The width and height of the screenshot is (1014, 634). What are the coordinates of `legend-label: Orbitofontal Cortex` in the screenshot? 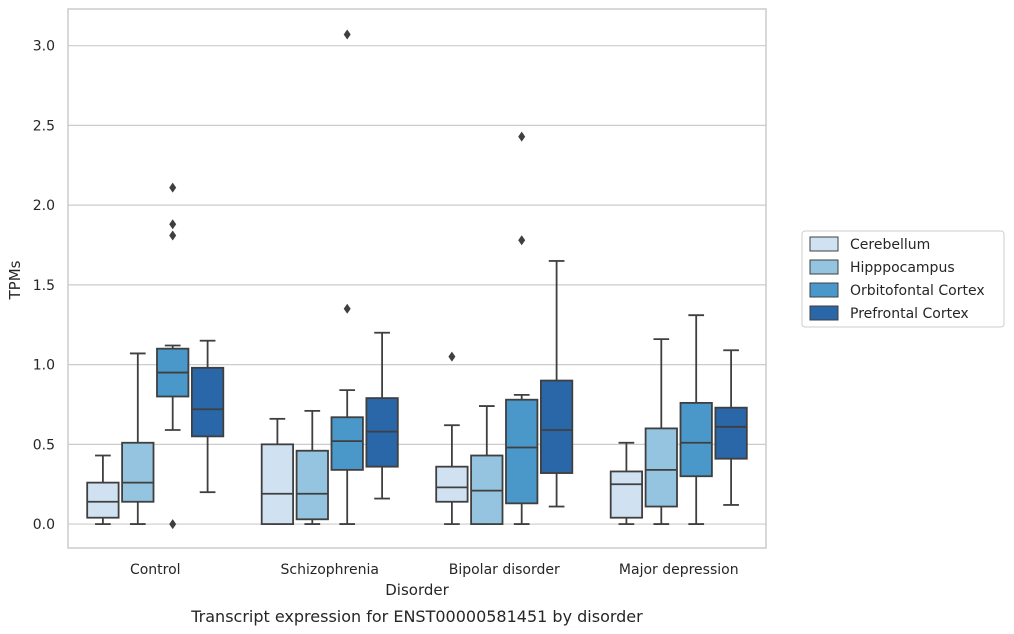 It's located at (917, 291).